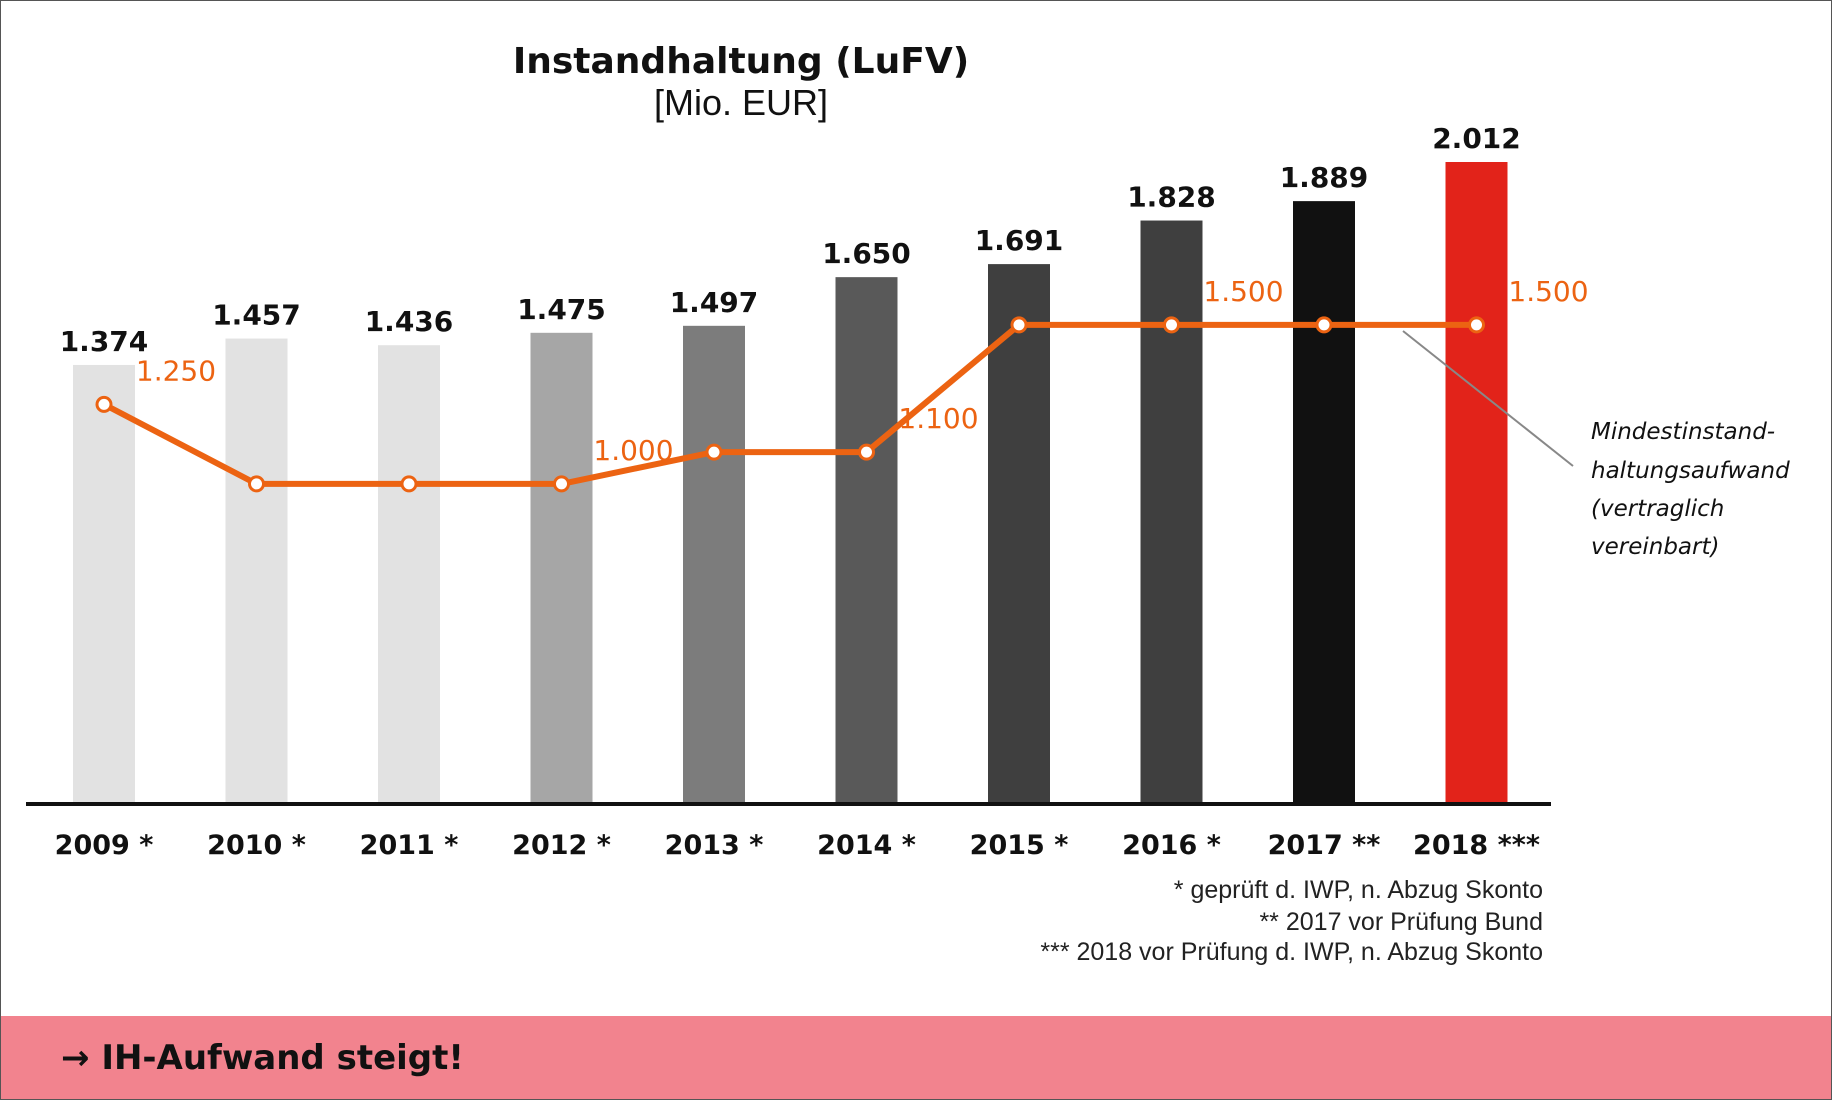 The height and width of the screenshot is (1100, 1832). I want to click on line-value-label-7: 1.500, so click(1243, 291).